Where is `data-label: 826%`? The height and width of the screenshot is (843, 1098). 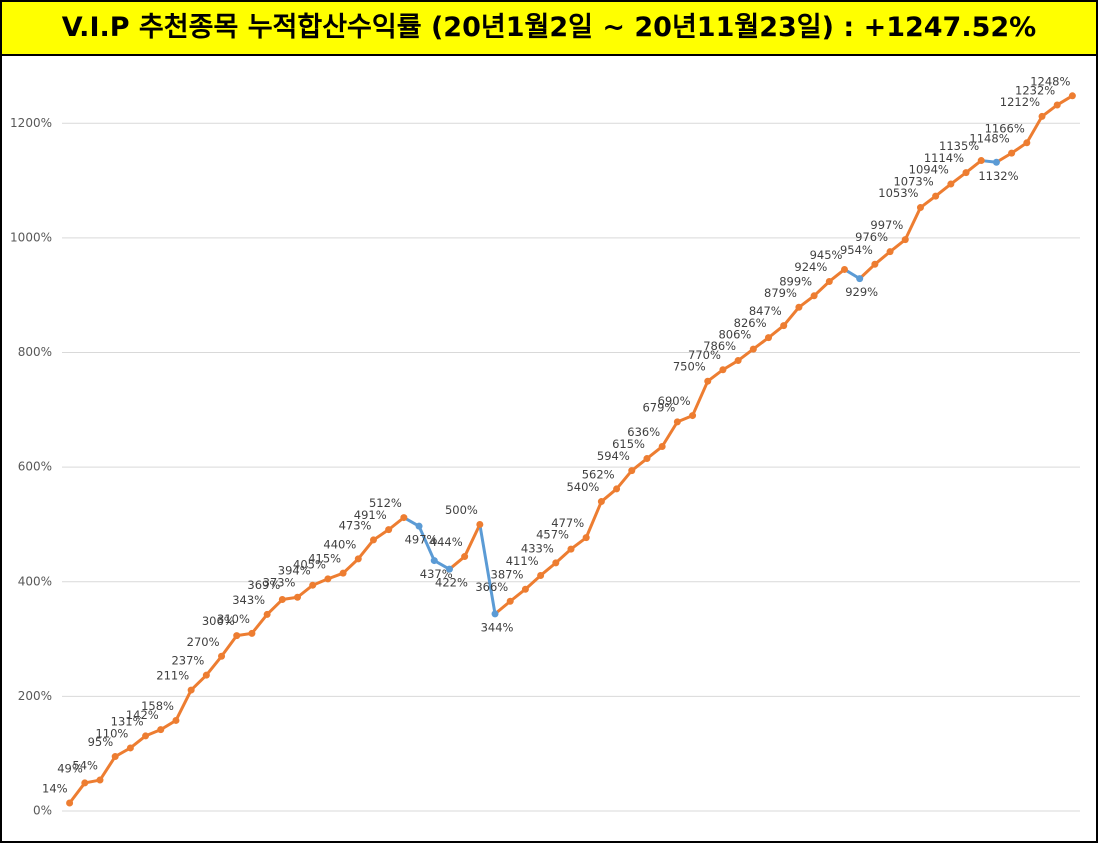 data-label: 826% is located at coordinates (750, 323).